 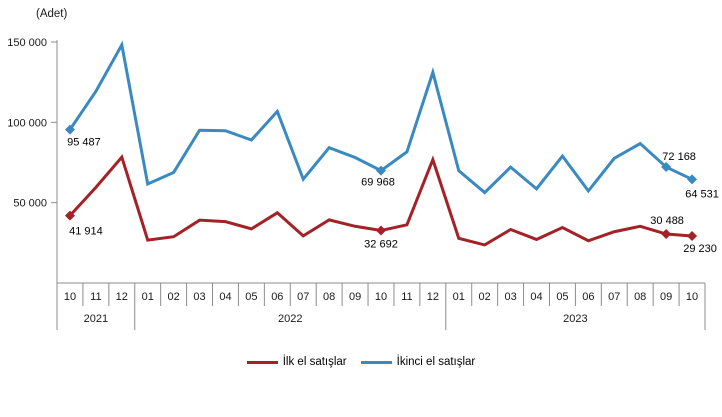 What do you see at coordinates (27, 123) in the screenshot?
I see `y-axis-tick-label: 100 000` at bounding box center [27, 123].